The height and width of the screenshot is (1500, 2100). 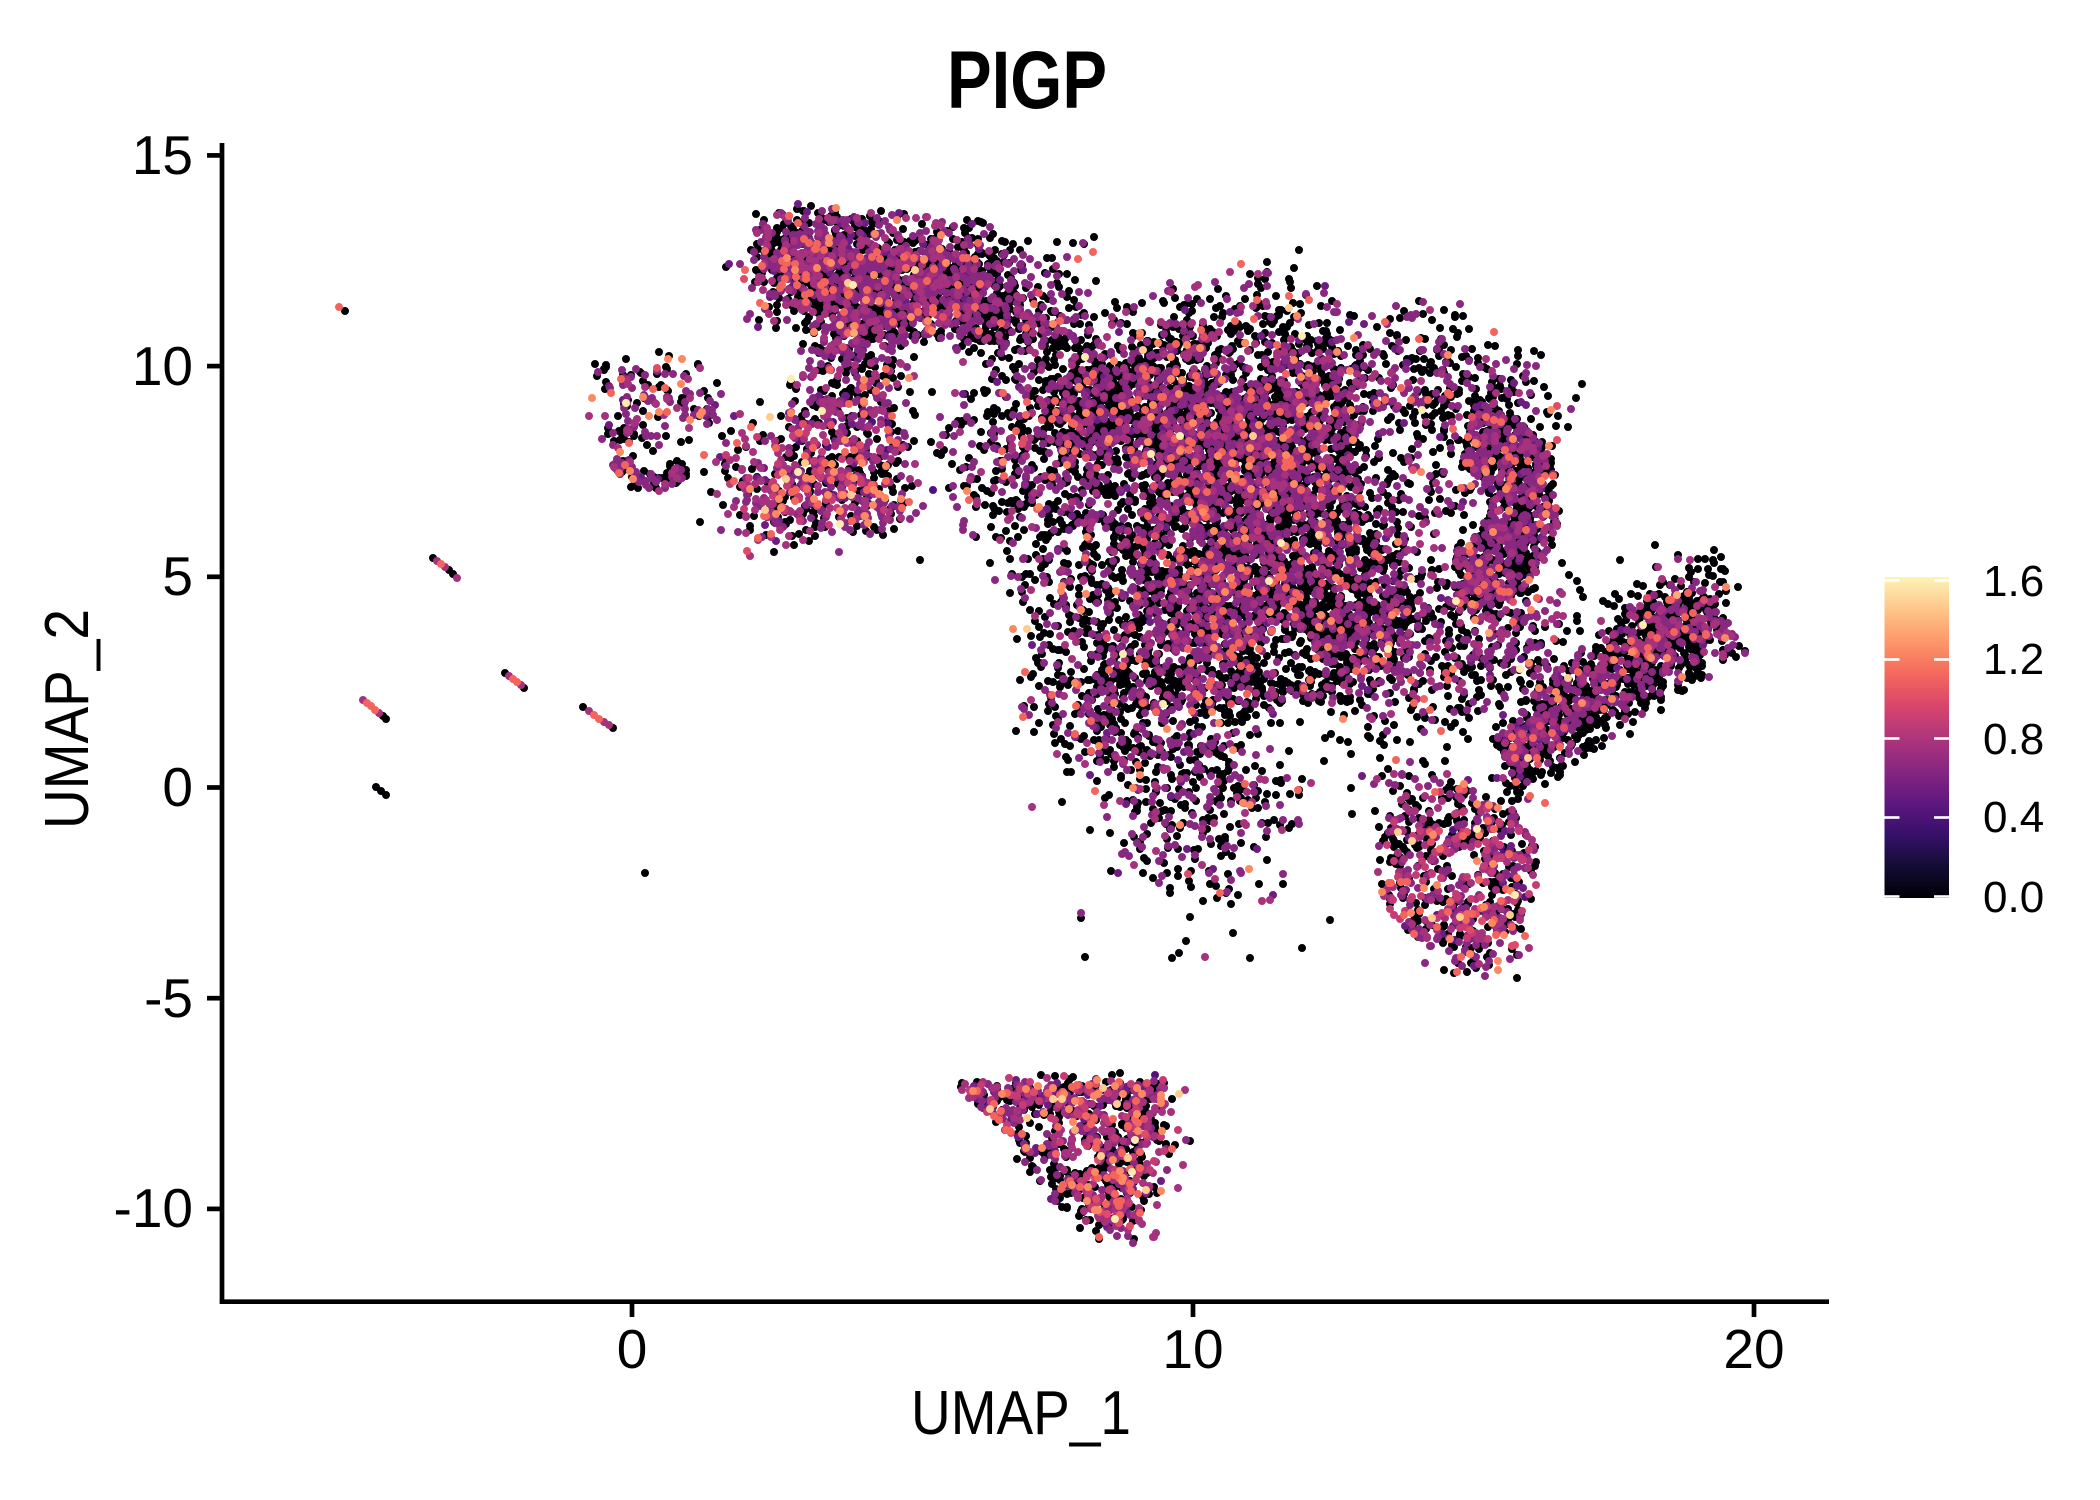 What do you see at coordinates (2013, 581) in the screenshot?
I see `svg-text: 1.6` at bounding box center [2013, 581].